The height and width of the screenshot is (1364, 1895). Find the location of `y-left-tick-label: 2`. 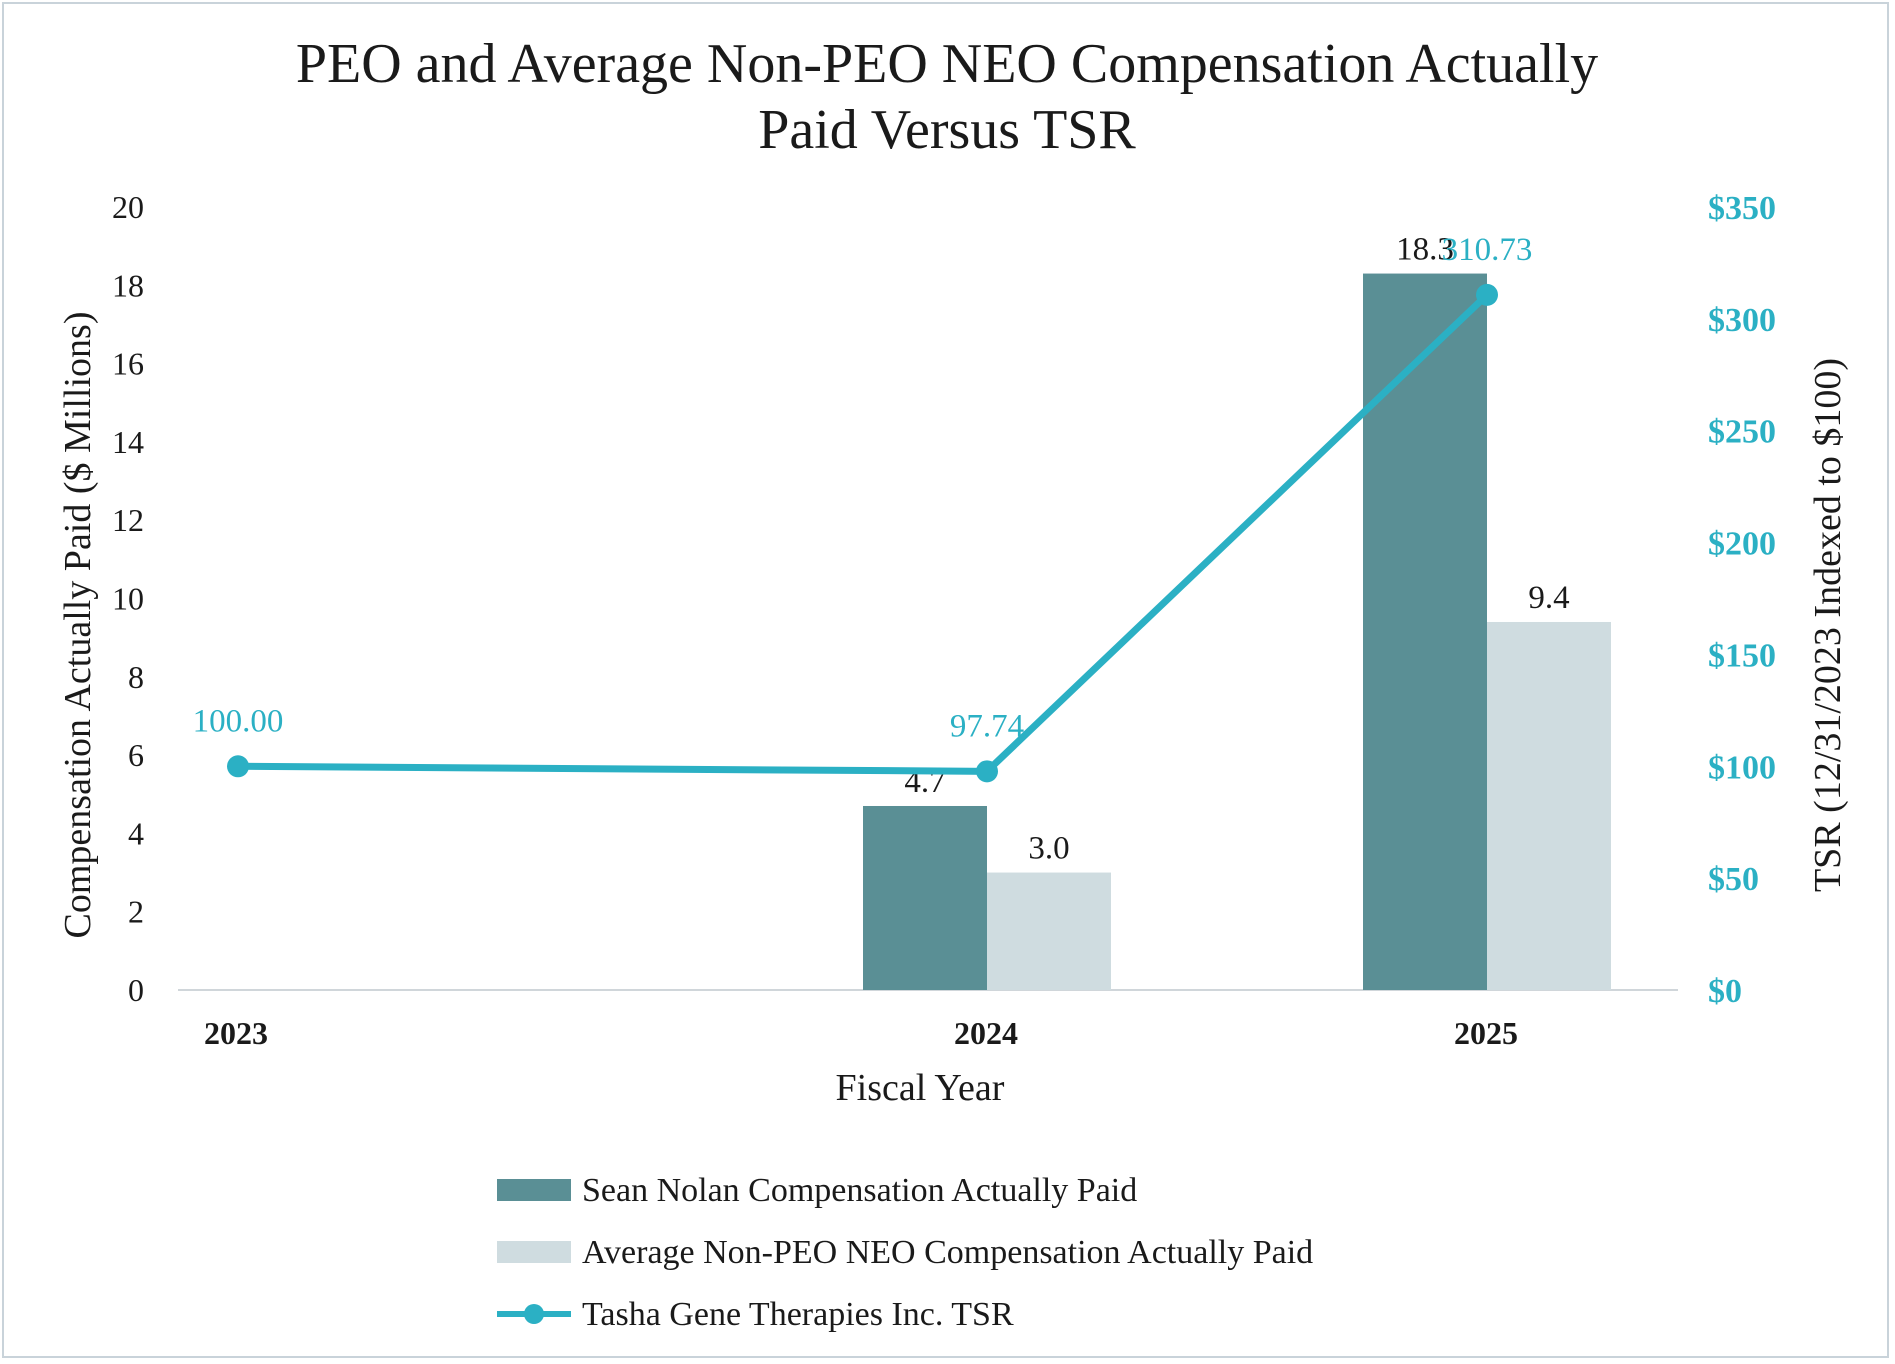

y-left-tick-label: 2 is located at coordinates (136, 912).